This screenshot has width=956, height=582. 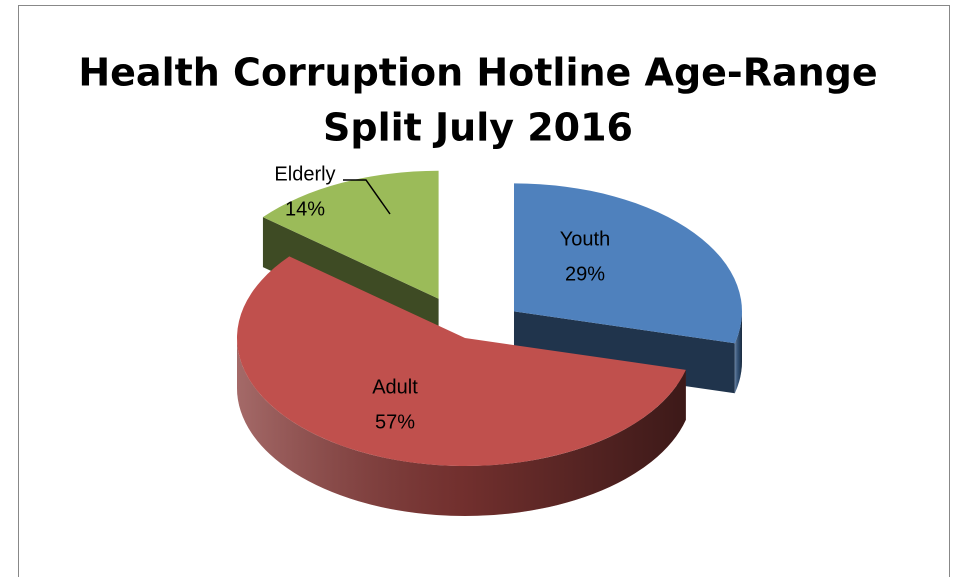 What do you see at coordinates (367, 197) in the screenshot?
I see `leader-line` at bounding box center [367, 197].